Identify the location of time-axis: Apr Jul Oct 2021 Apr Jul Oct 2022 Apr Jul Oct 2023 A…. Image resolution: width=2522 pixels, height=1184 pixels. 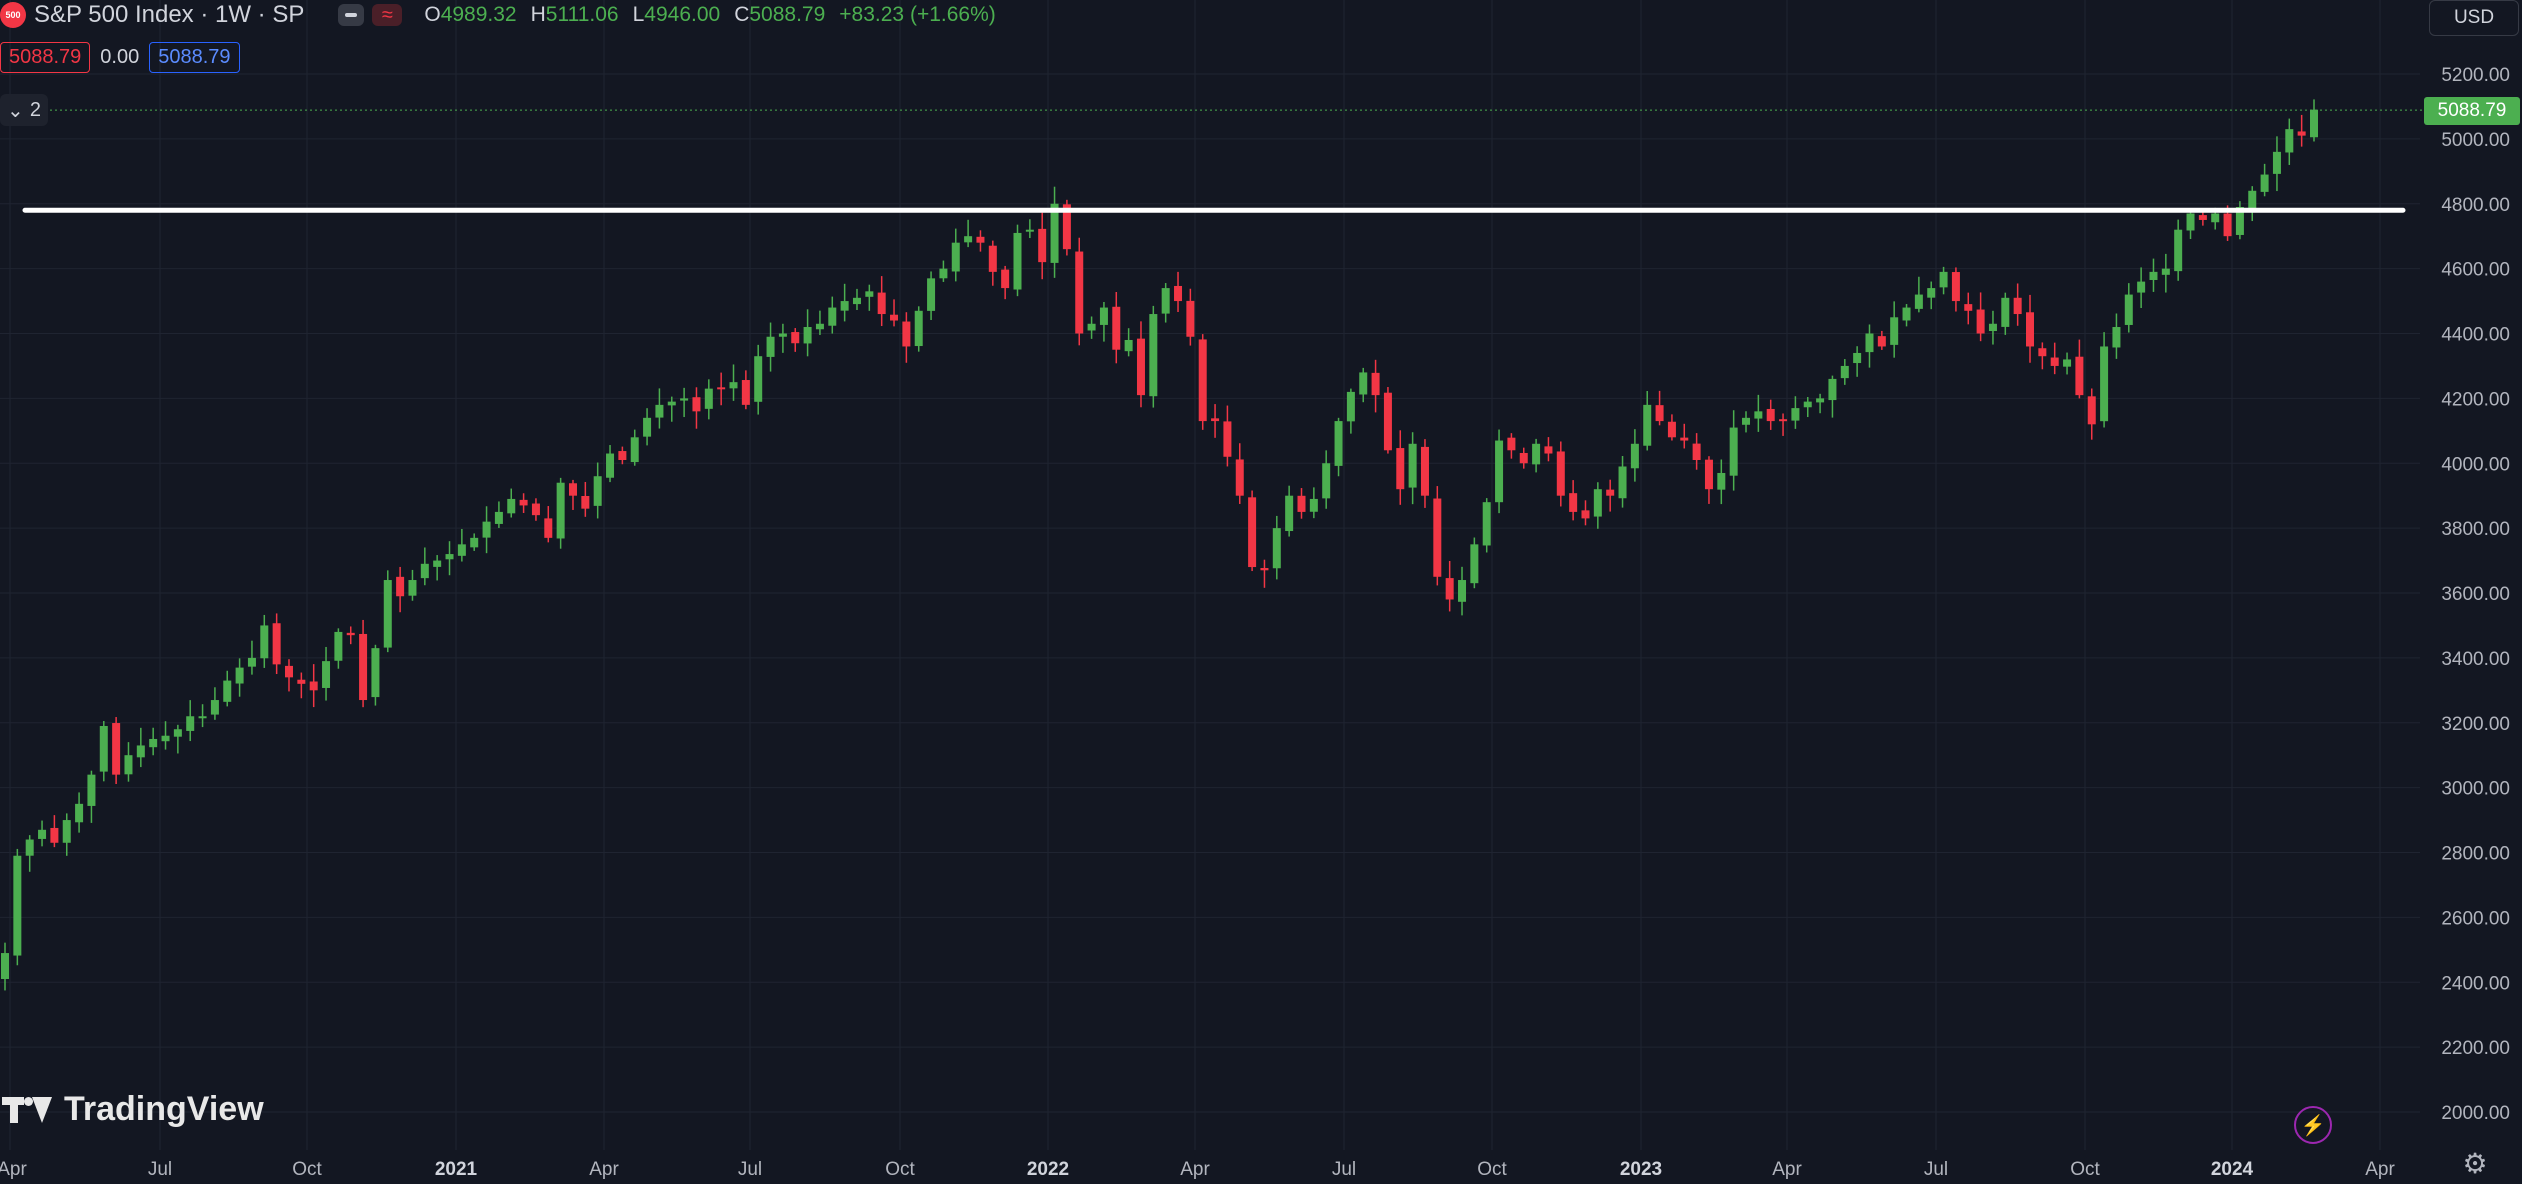
(1197, 1169).